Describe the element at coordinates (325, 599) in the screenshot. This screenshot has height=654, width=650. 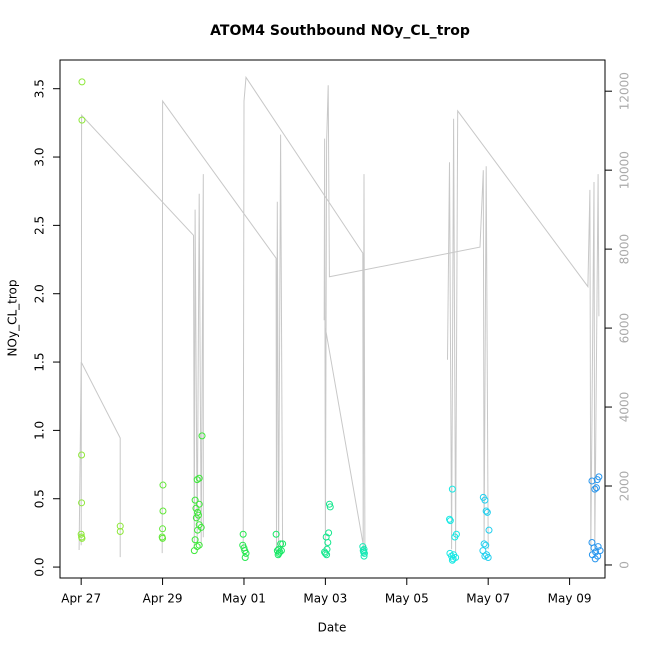
I see `x-tick-label: May 03` at that location.